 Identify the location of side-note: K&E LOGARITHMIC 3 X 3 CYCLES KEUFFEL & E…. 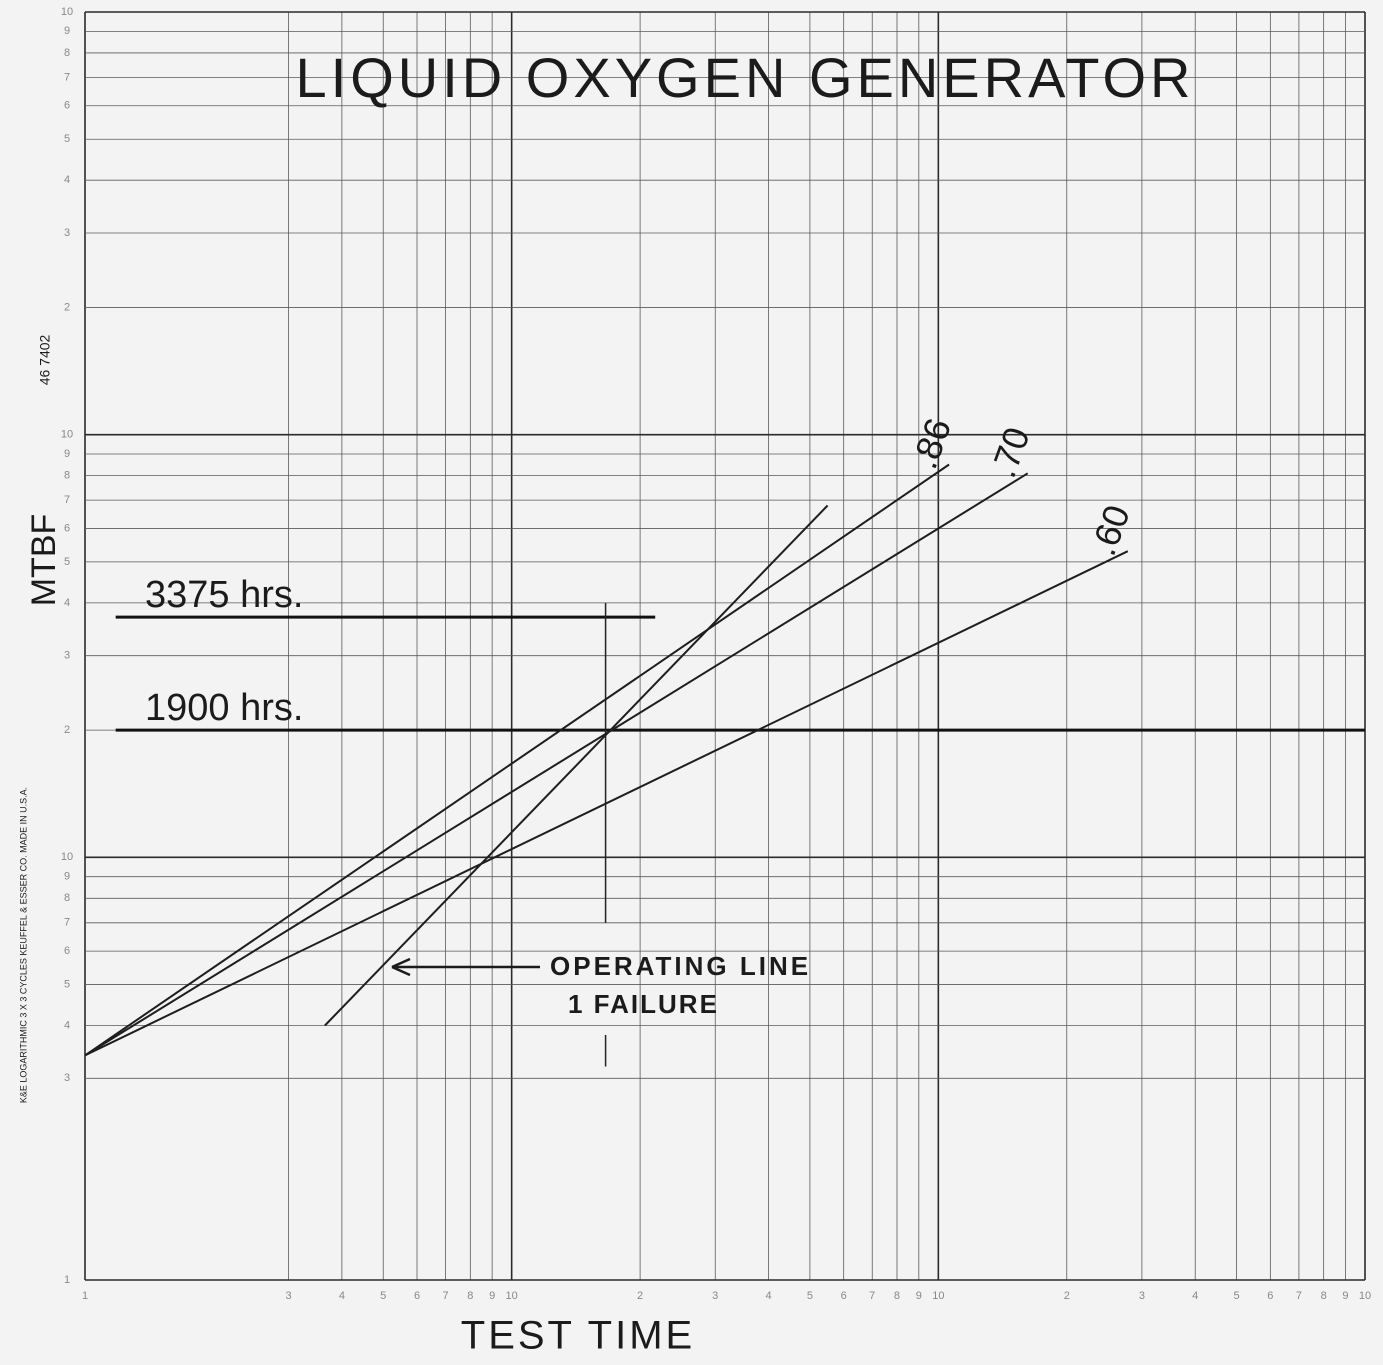
(23, 945).